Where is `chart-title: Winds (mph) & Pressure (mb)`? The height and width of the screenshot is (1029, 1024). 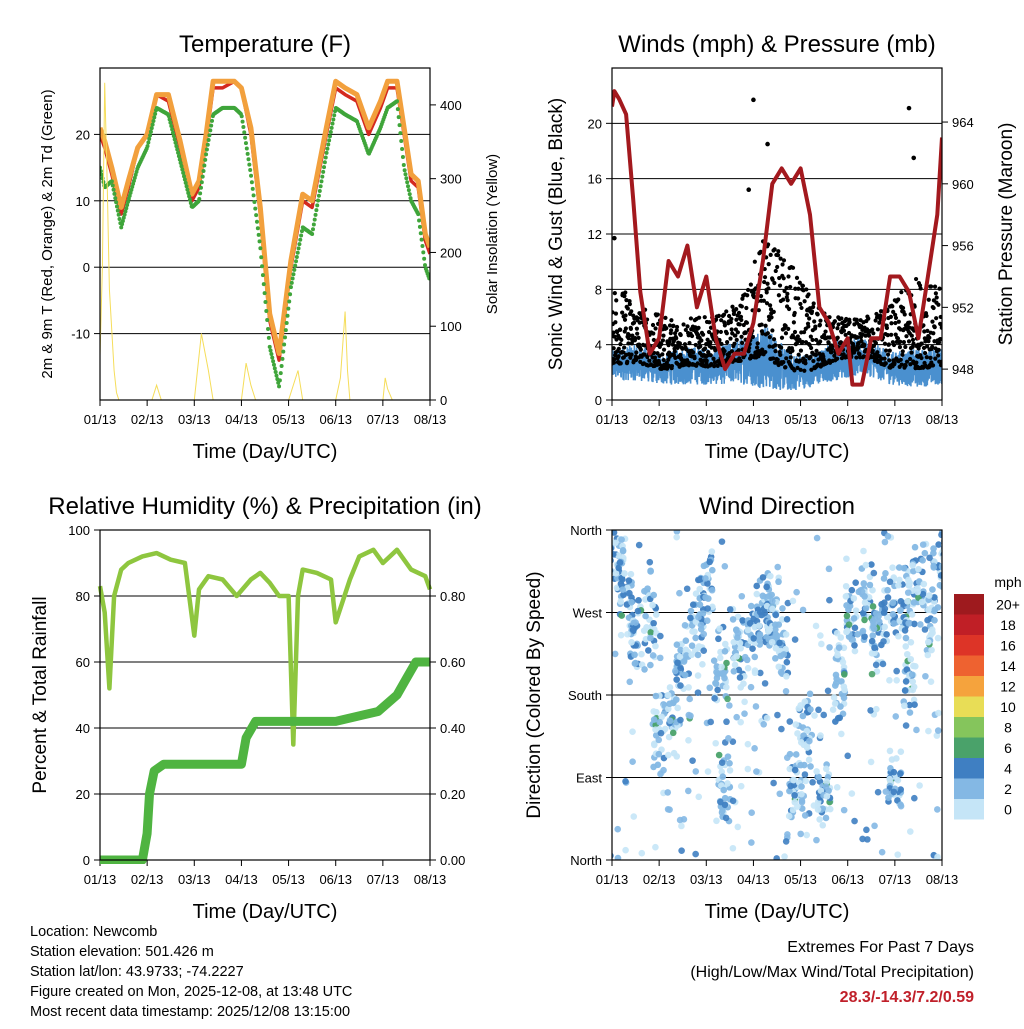
chart-title: Winds (mph) & Pressure (mb) is located at coordinates (776, 44).